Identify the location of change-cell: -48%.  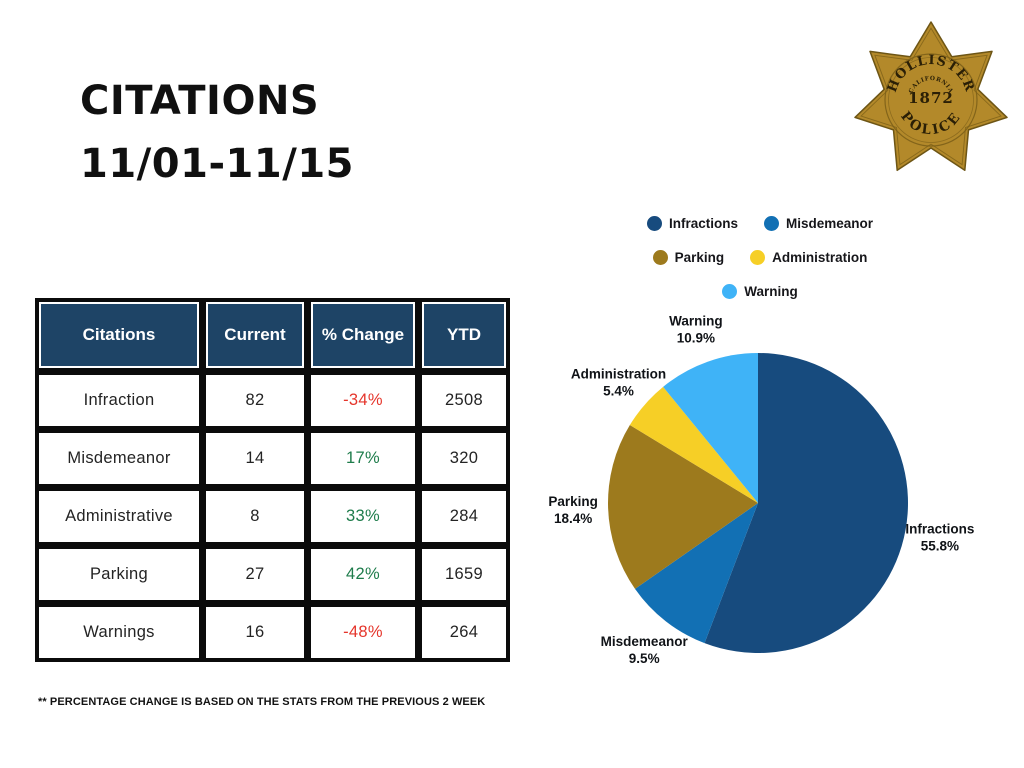
(363, 632).